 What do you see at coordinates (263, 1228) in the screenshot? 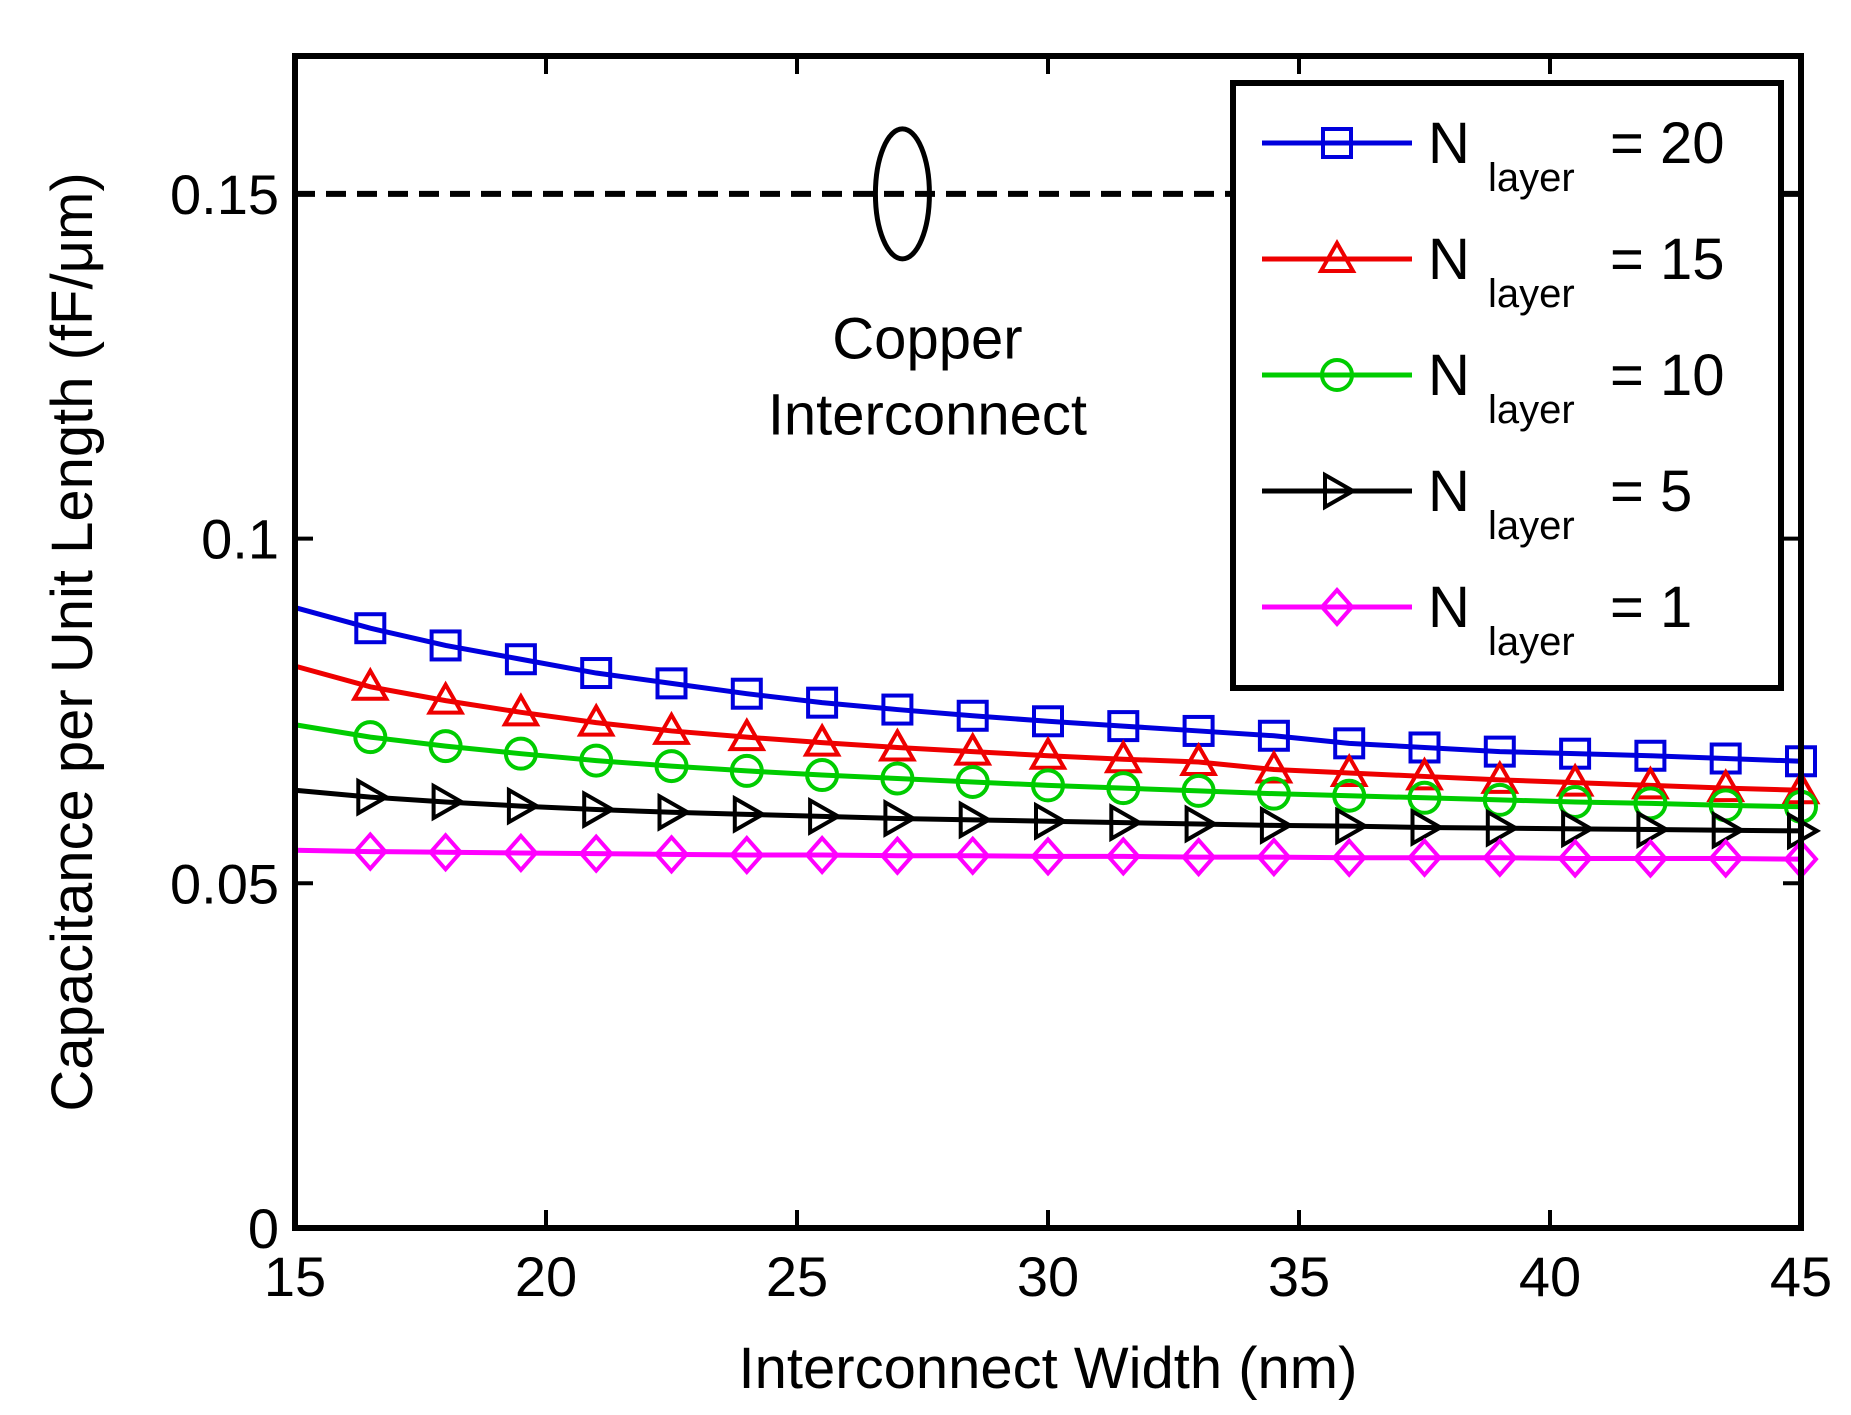
I see `y-tick-label: 0` at bounding box center [263, 1228].